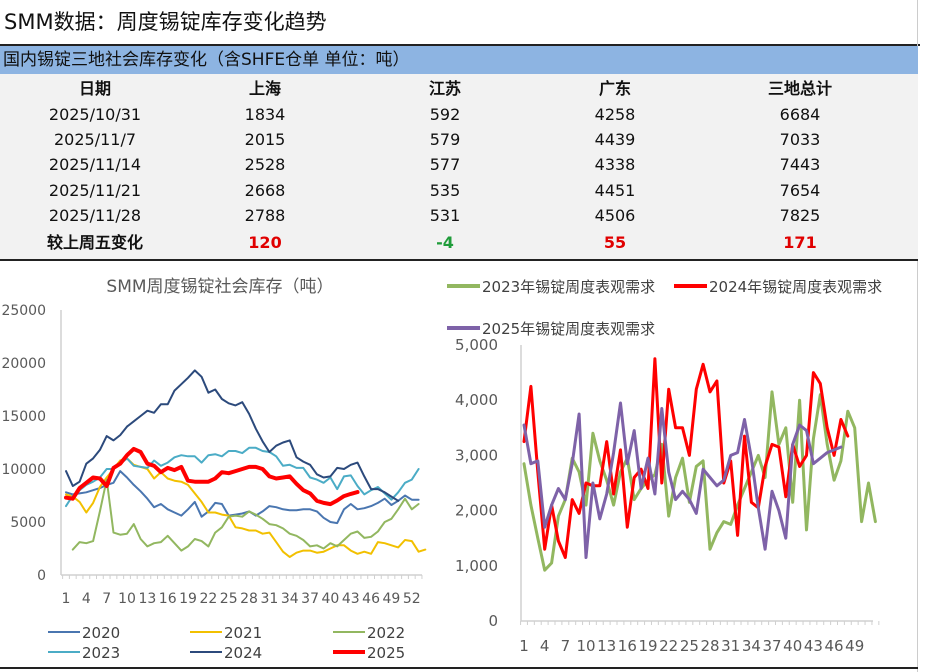 The image size is (928, 672). What do you see at coordinates (476, 400) in the screenshot?
I see `y-tick-label: 4,000` at bounding box center [476, 400].